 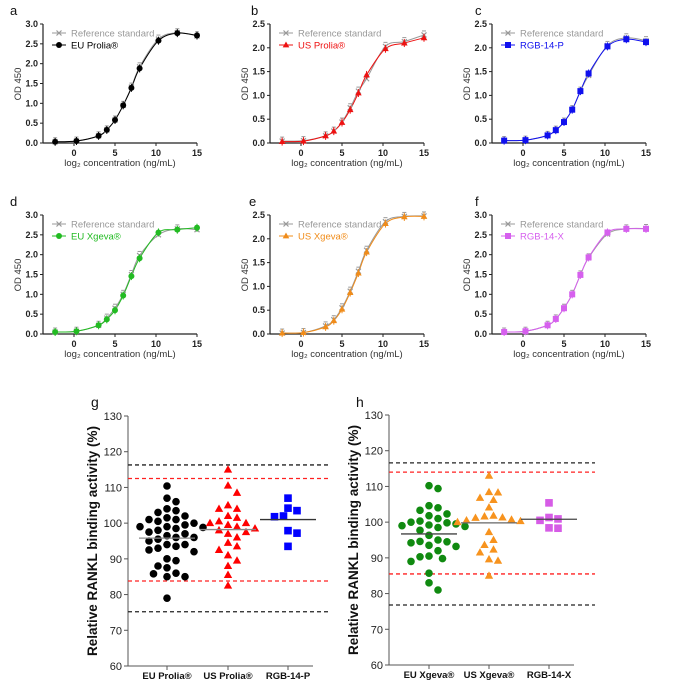 I want to click on y-tick-label: 130, so click(x=374, y=416).